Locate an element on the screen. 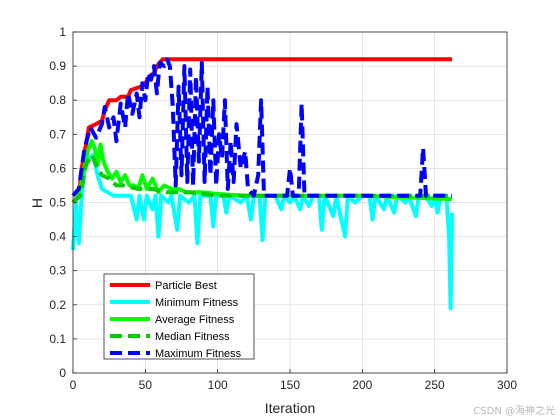  y-tick-label: 0.1 is located at coordinates (57, 339).